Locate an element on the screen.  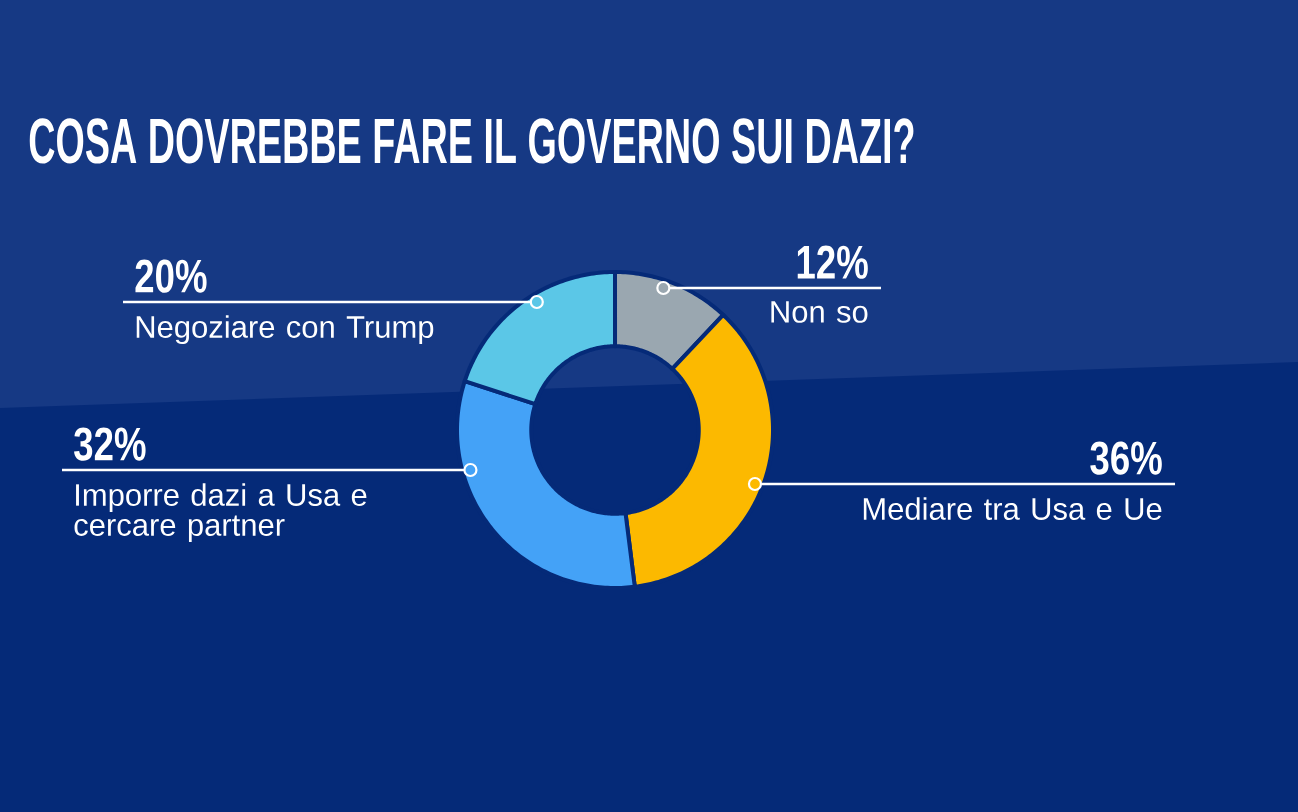
slice-label: Mediare tra Usa e Ue is located at coordinates (1012, 508).